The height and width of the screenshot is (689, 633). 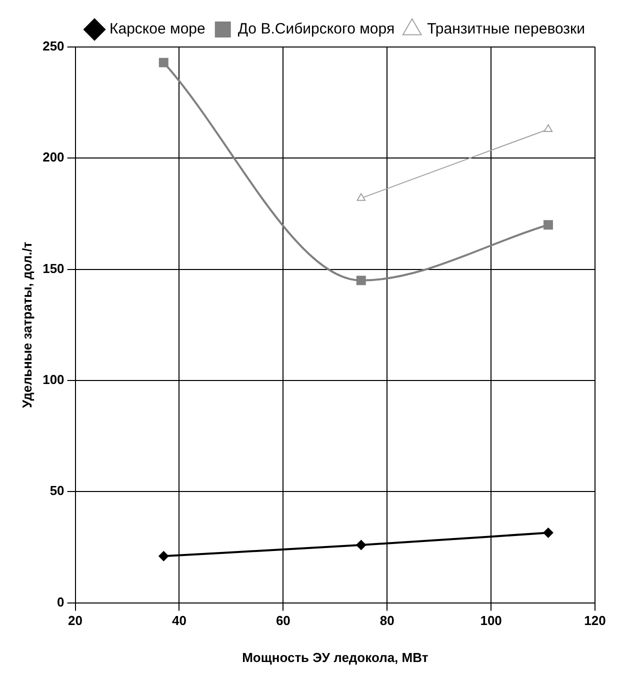 I want to click on y-tick-label: 150, so click(x=53, y=268).